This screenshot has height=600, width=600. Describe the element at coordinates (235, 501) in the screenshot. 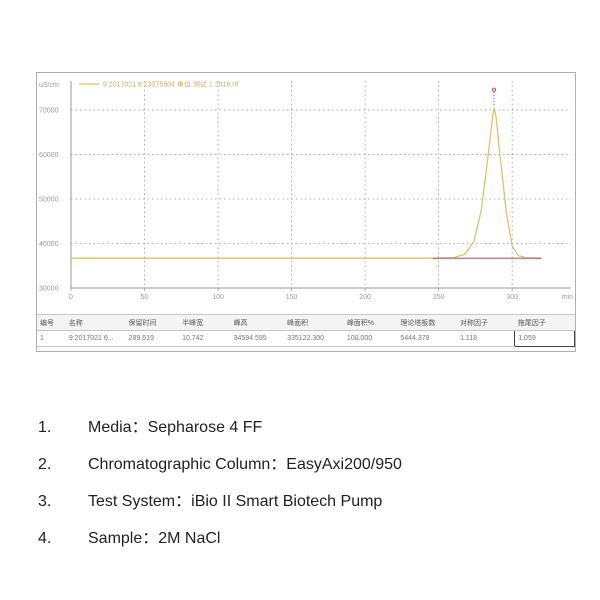

I see `spec-text: Test System：iBio II Smart Biotech Pump` at that location.